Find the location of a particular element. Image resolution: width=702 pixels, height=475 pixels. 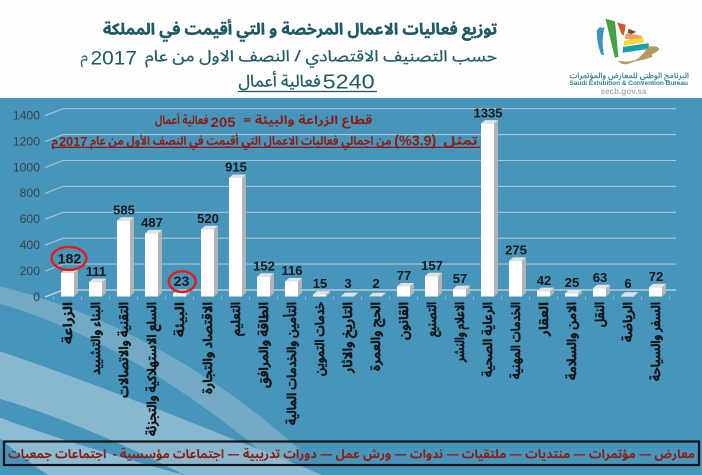

svg-text: 585 is located at coordinates (124, 209).